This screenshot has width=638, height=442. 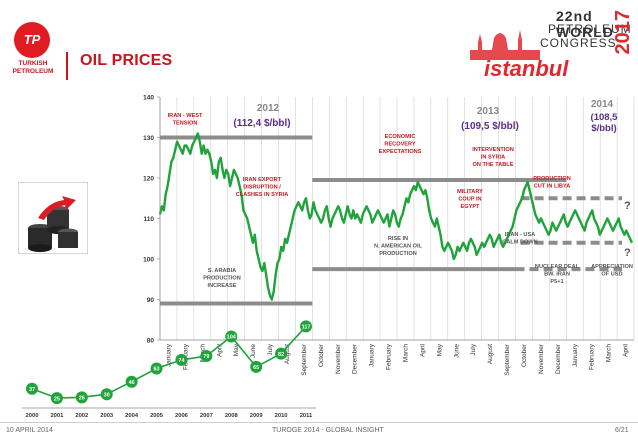 What do you see at coordinates (148, 138) in the screenshot?
I see `y-tick-label: 130` at bounding box center [148, 138].